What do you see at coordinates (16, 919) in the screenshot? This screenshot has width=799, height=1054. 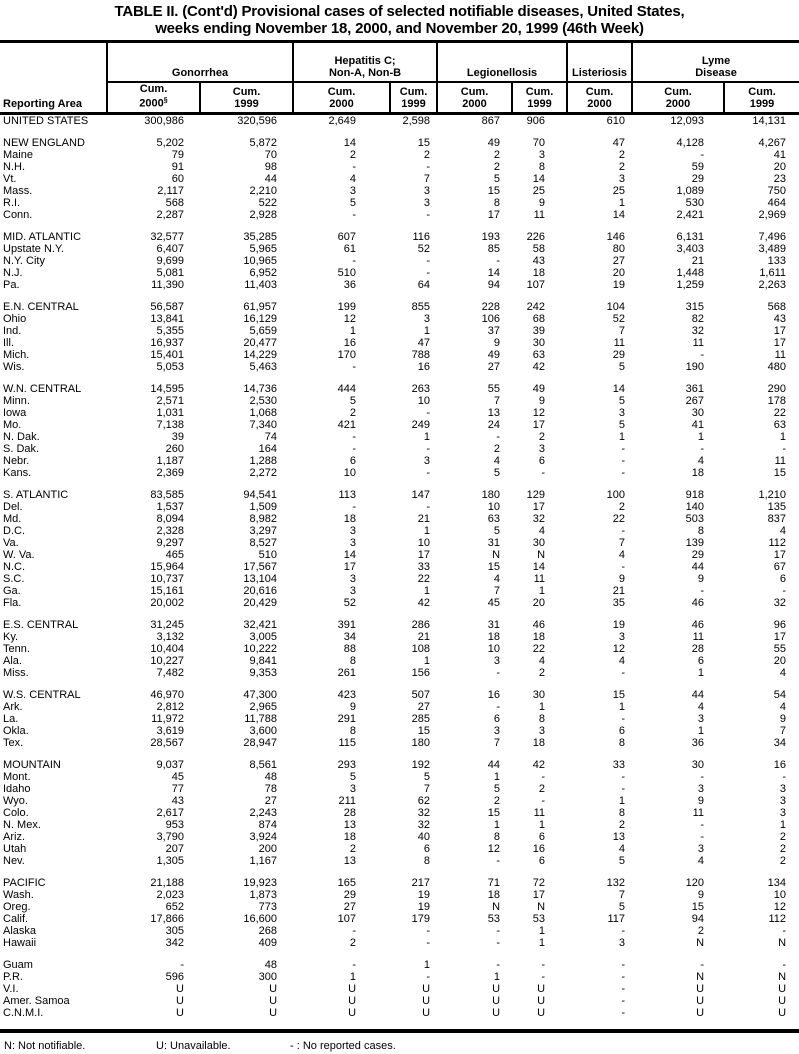 I see `reporting-area-cell: Calif.` at bounding box center [16, 919].